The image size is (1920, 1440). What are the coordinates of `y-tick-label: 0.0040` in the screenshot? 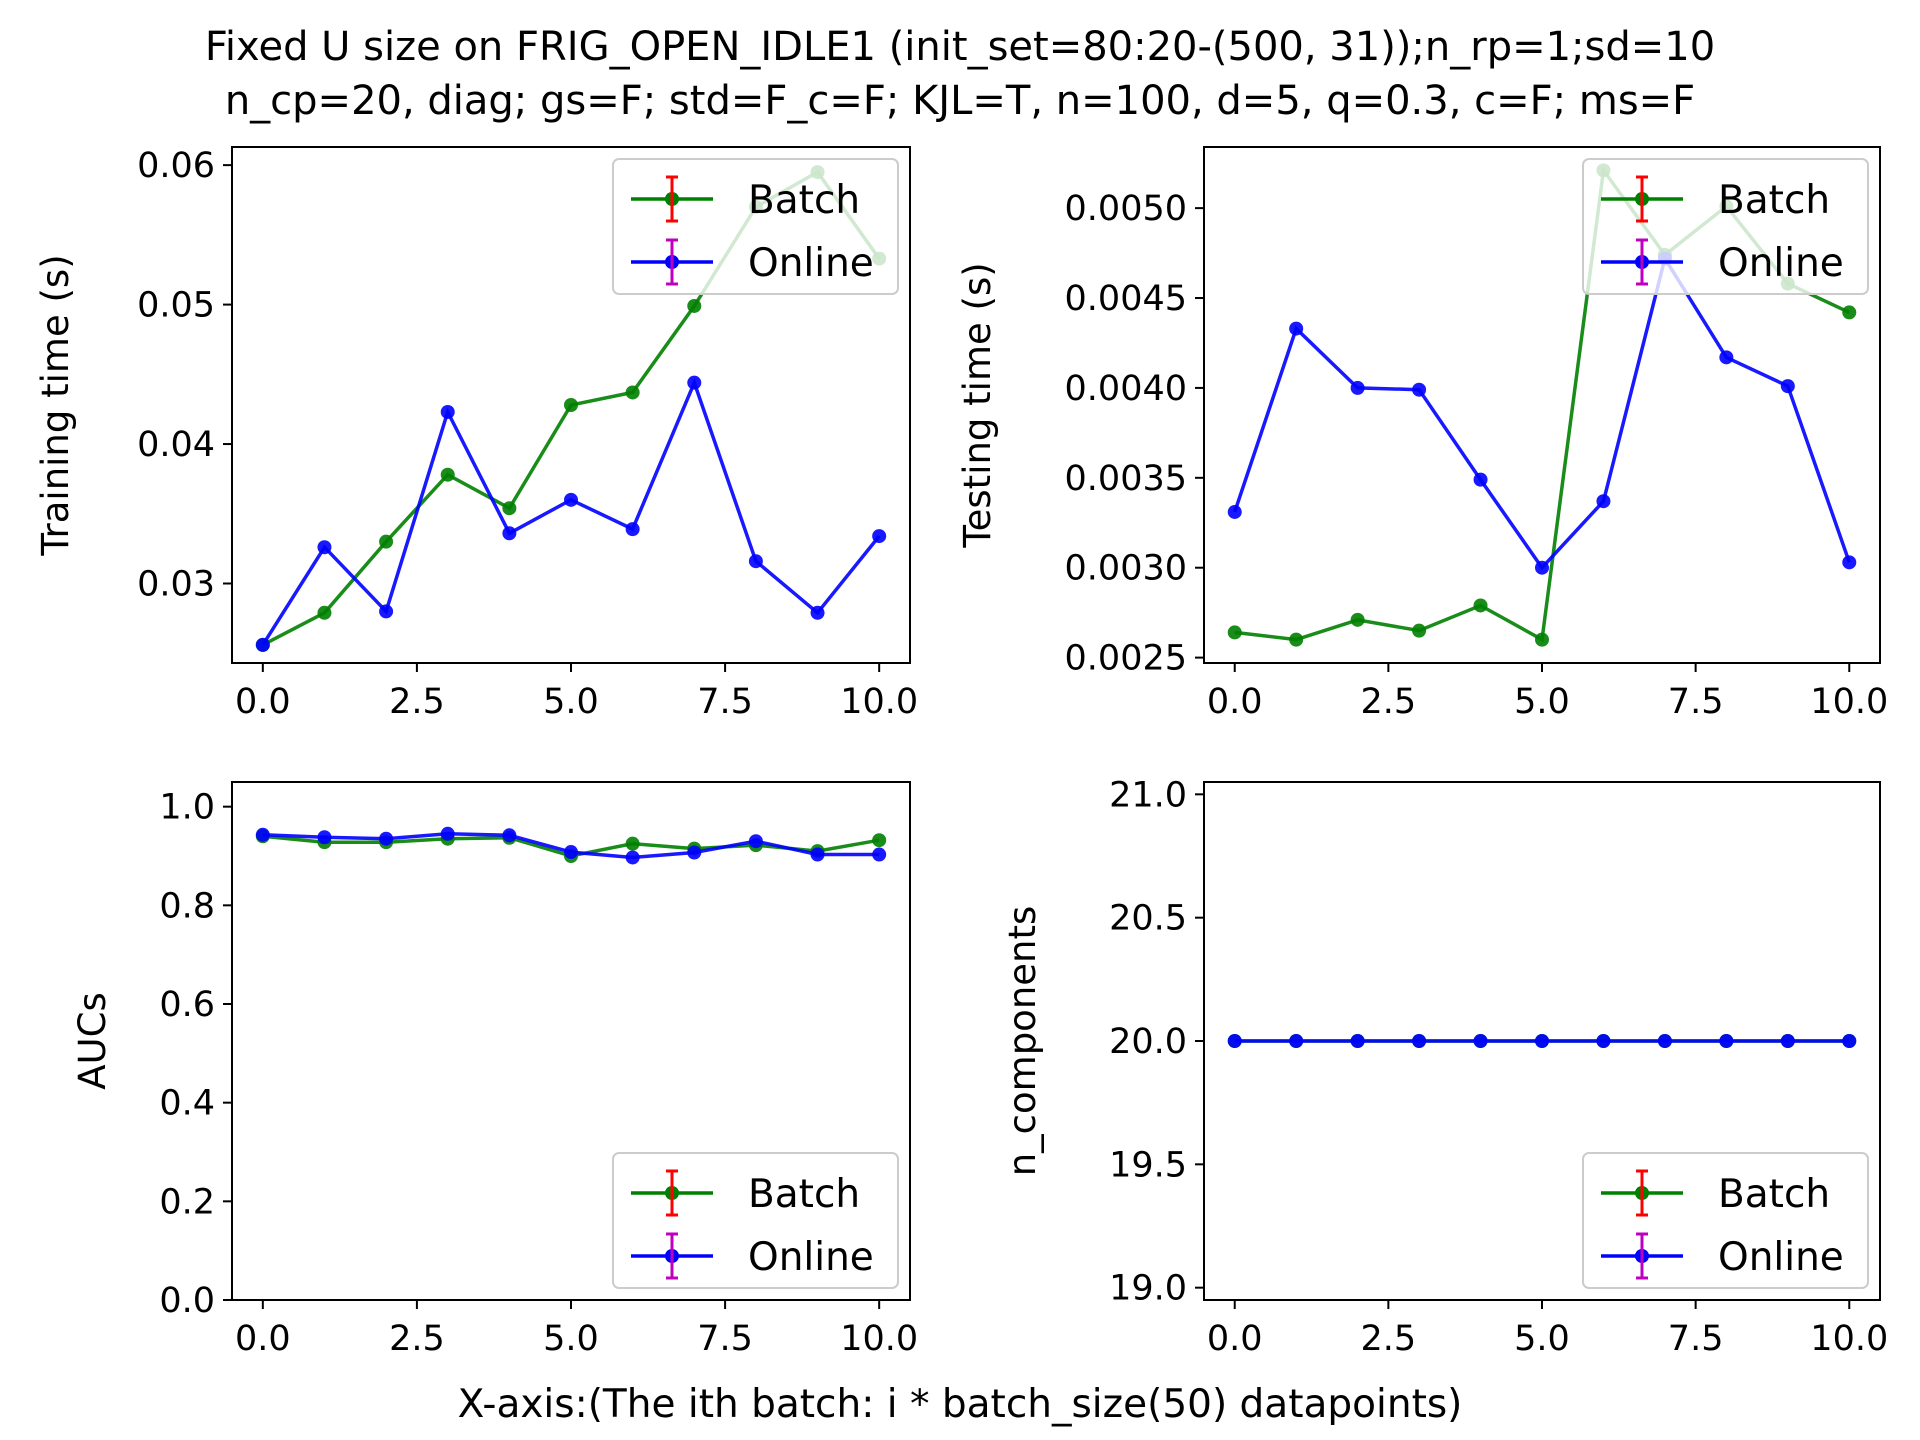 It's located at (1126, 389).